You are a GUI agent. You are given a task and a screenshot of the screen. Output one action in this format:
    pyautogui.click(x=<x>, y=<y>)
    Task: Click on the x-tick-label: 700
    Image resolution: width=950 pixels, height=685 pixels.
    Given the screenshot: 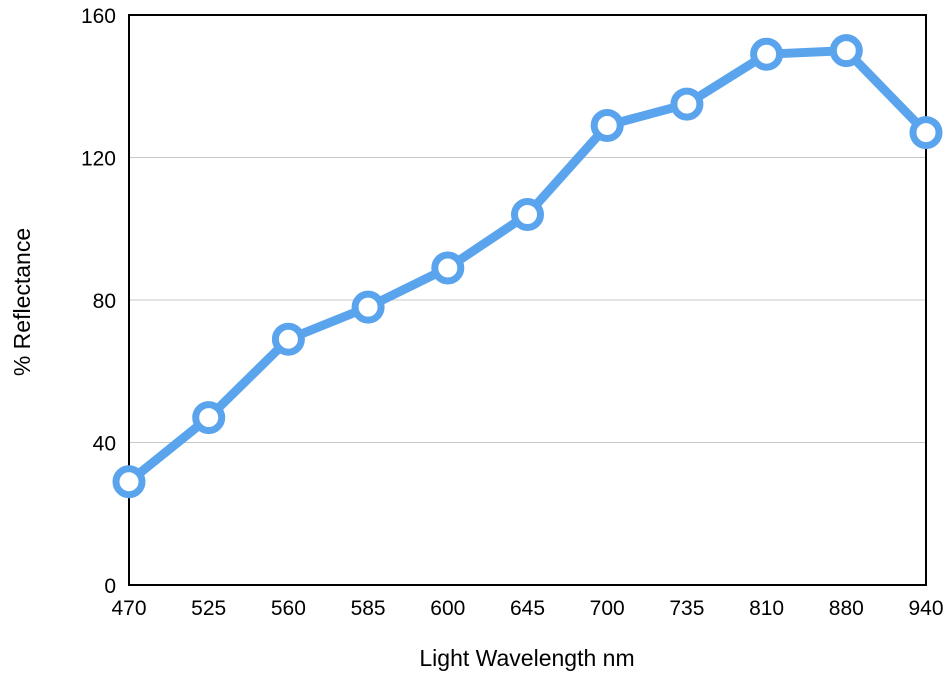 What is the action you would take?
    pyautogui.click(x=607, y=608)
    